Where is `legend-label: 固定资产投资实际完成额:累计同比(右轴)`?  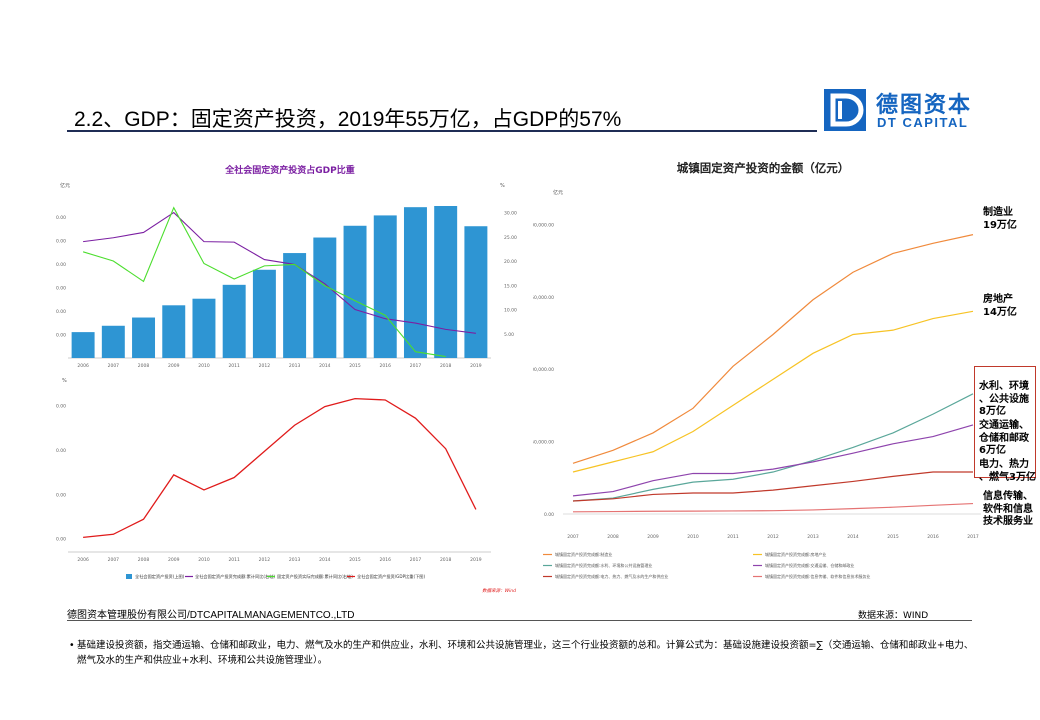
legend-label: 固定资产投资实际完成额:累计同比(右轴) is located at coordinates (315, 576).